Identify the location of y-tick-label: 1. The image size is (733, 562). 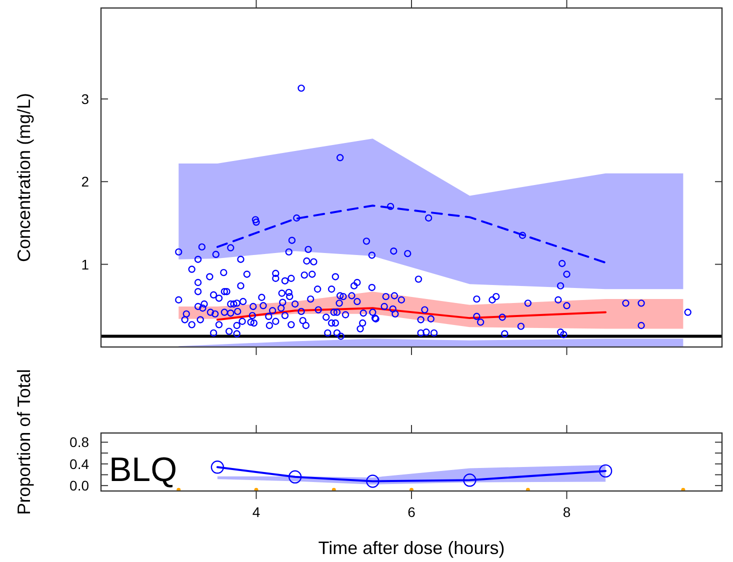
(85, 264).